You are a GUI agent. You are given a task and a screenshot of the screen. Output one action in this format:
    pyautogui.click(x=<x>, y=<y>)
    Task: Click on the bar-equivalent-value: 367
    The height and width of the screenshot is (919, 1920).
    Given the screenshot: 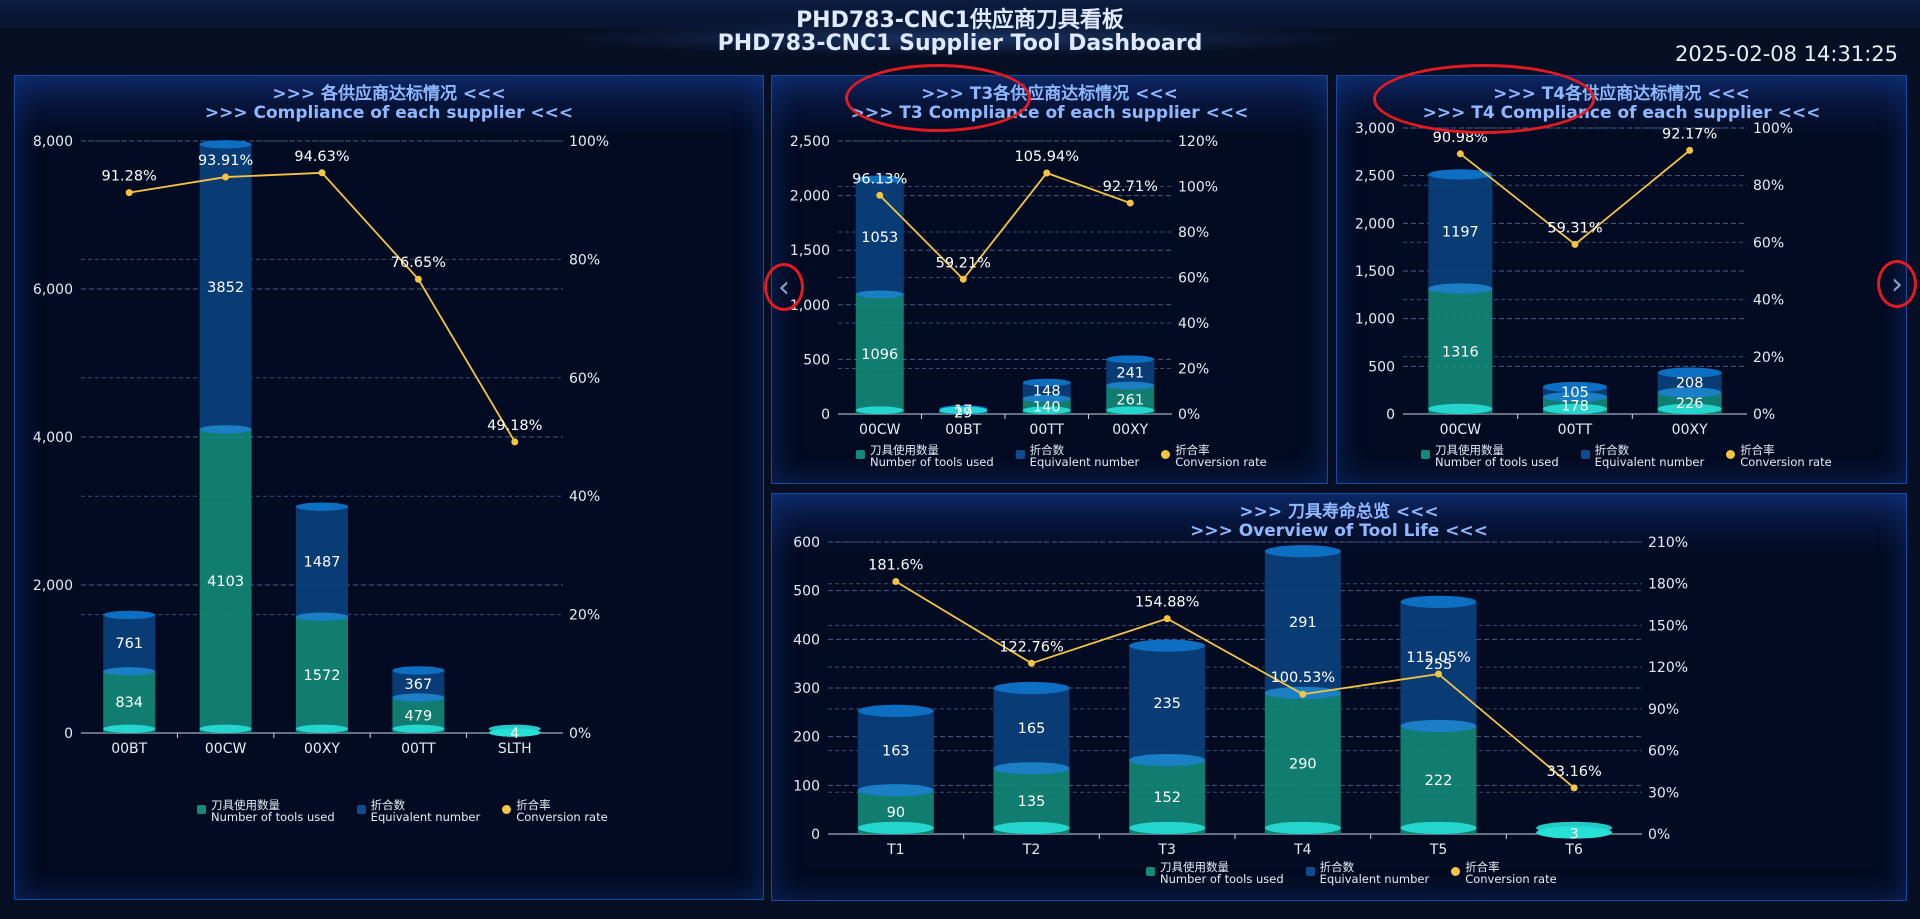 What is the action you would take?
    pyautogui.click(x=419, y=685)
    